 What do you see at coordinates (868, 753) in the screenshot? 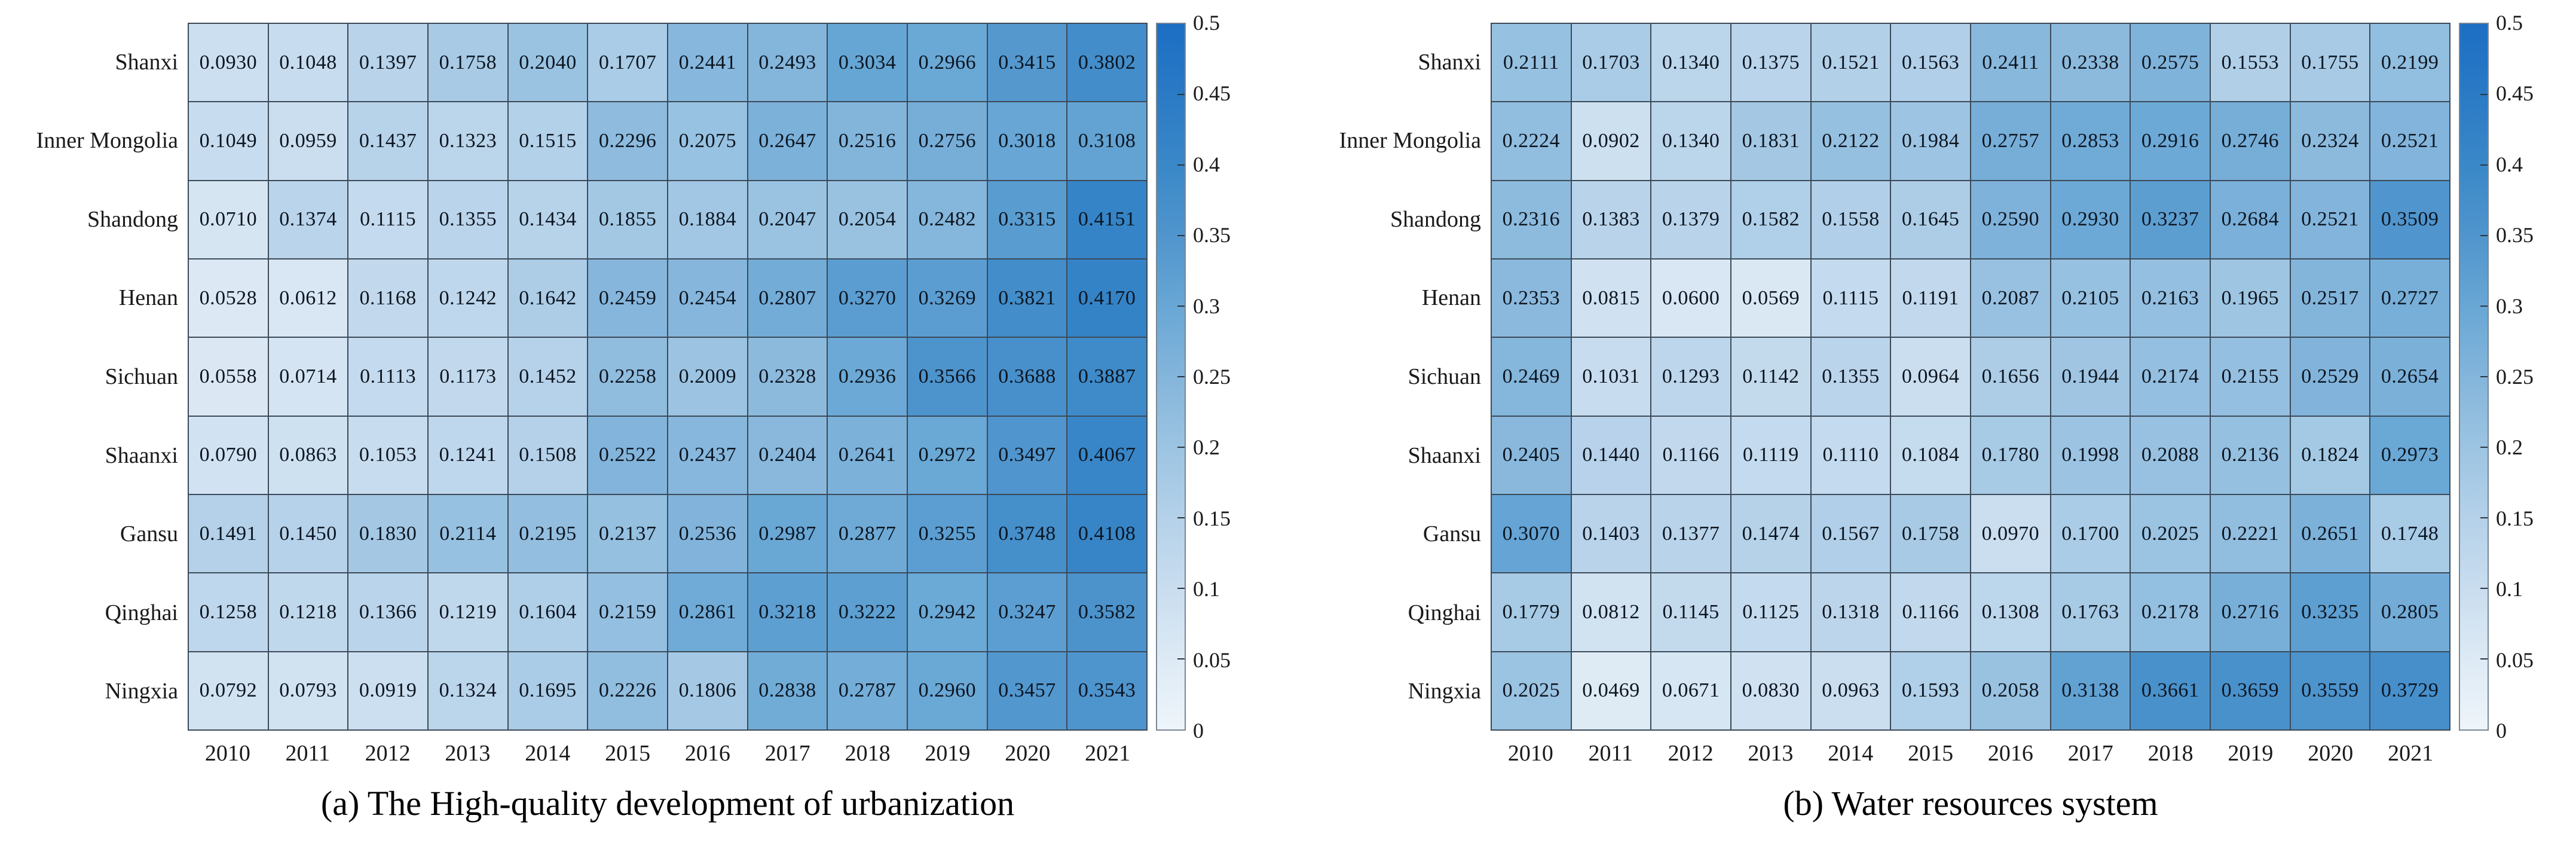
I see `x-axis-label: 2018` at bounding box center [868, 753].